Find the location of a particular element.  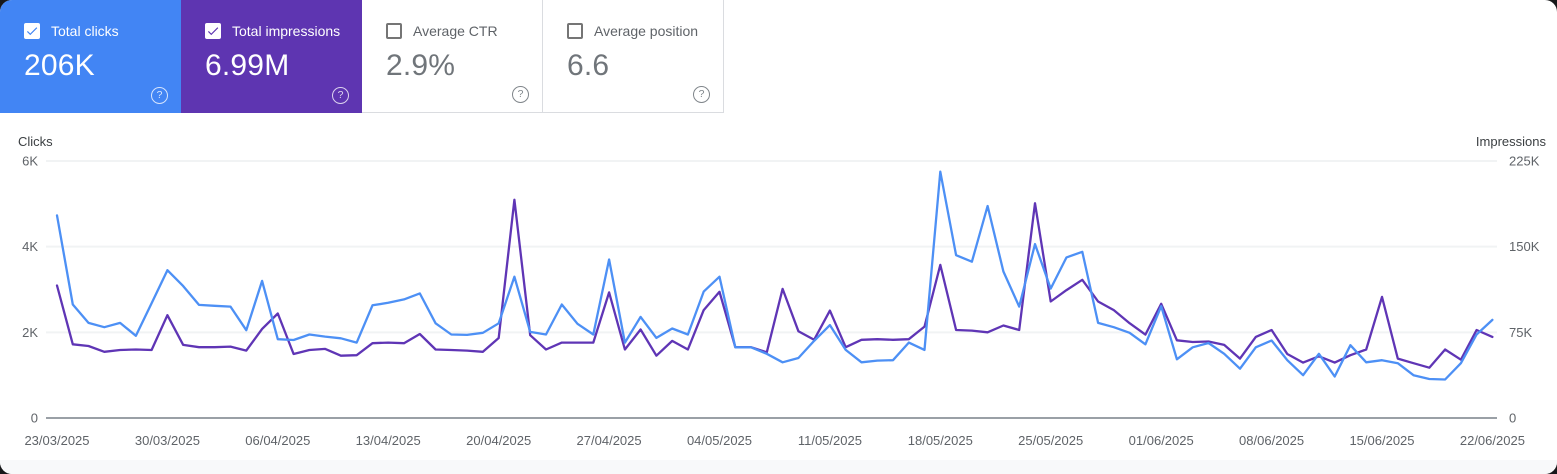

metric-value: 6.99M is located at coordinates (247, 65).